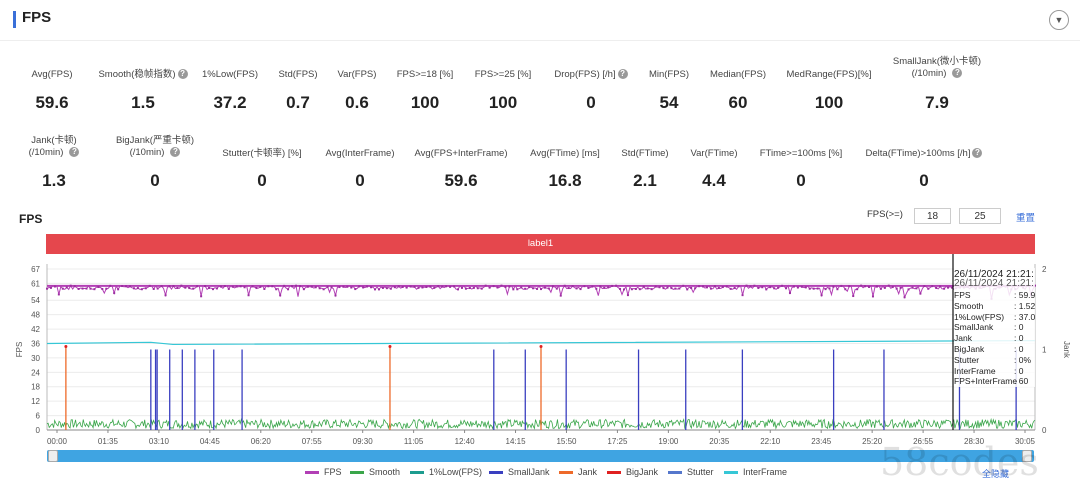 The height and width of the screenshot is (485, 1080). What do you see at coordinates (414, 441) in the screenshot?
I see `x-tick-label: 11:05` at bounding box center [414, 441].